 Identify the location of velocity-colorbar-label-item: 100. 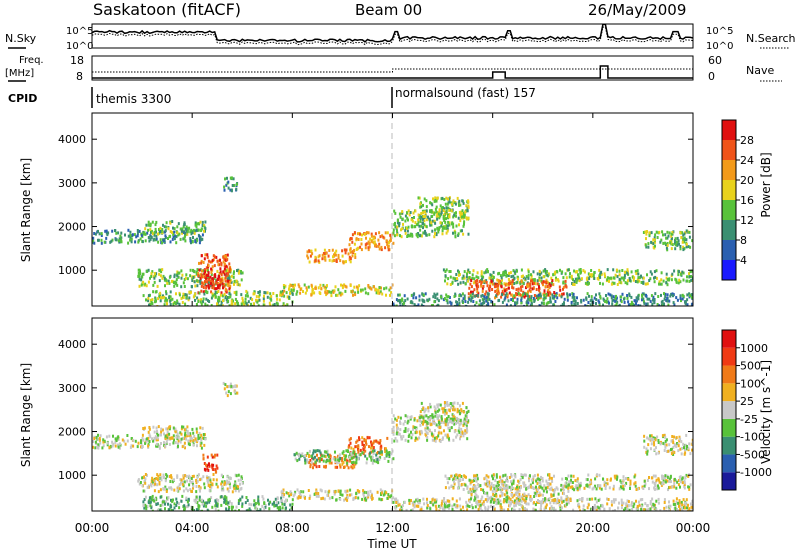
(750, 383).